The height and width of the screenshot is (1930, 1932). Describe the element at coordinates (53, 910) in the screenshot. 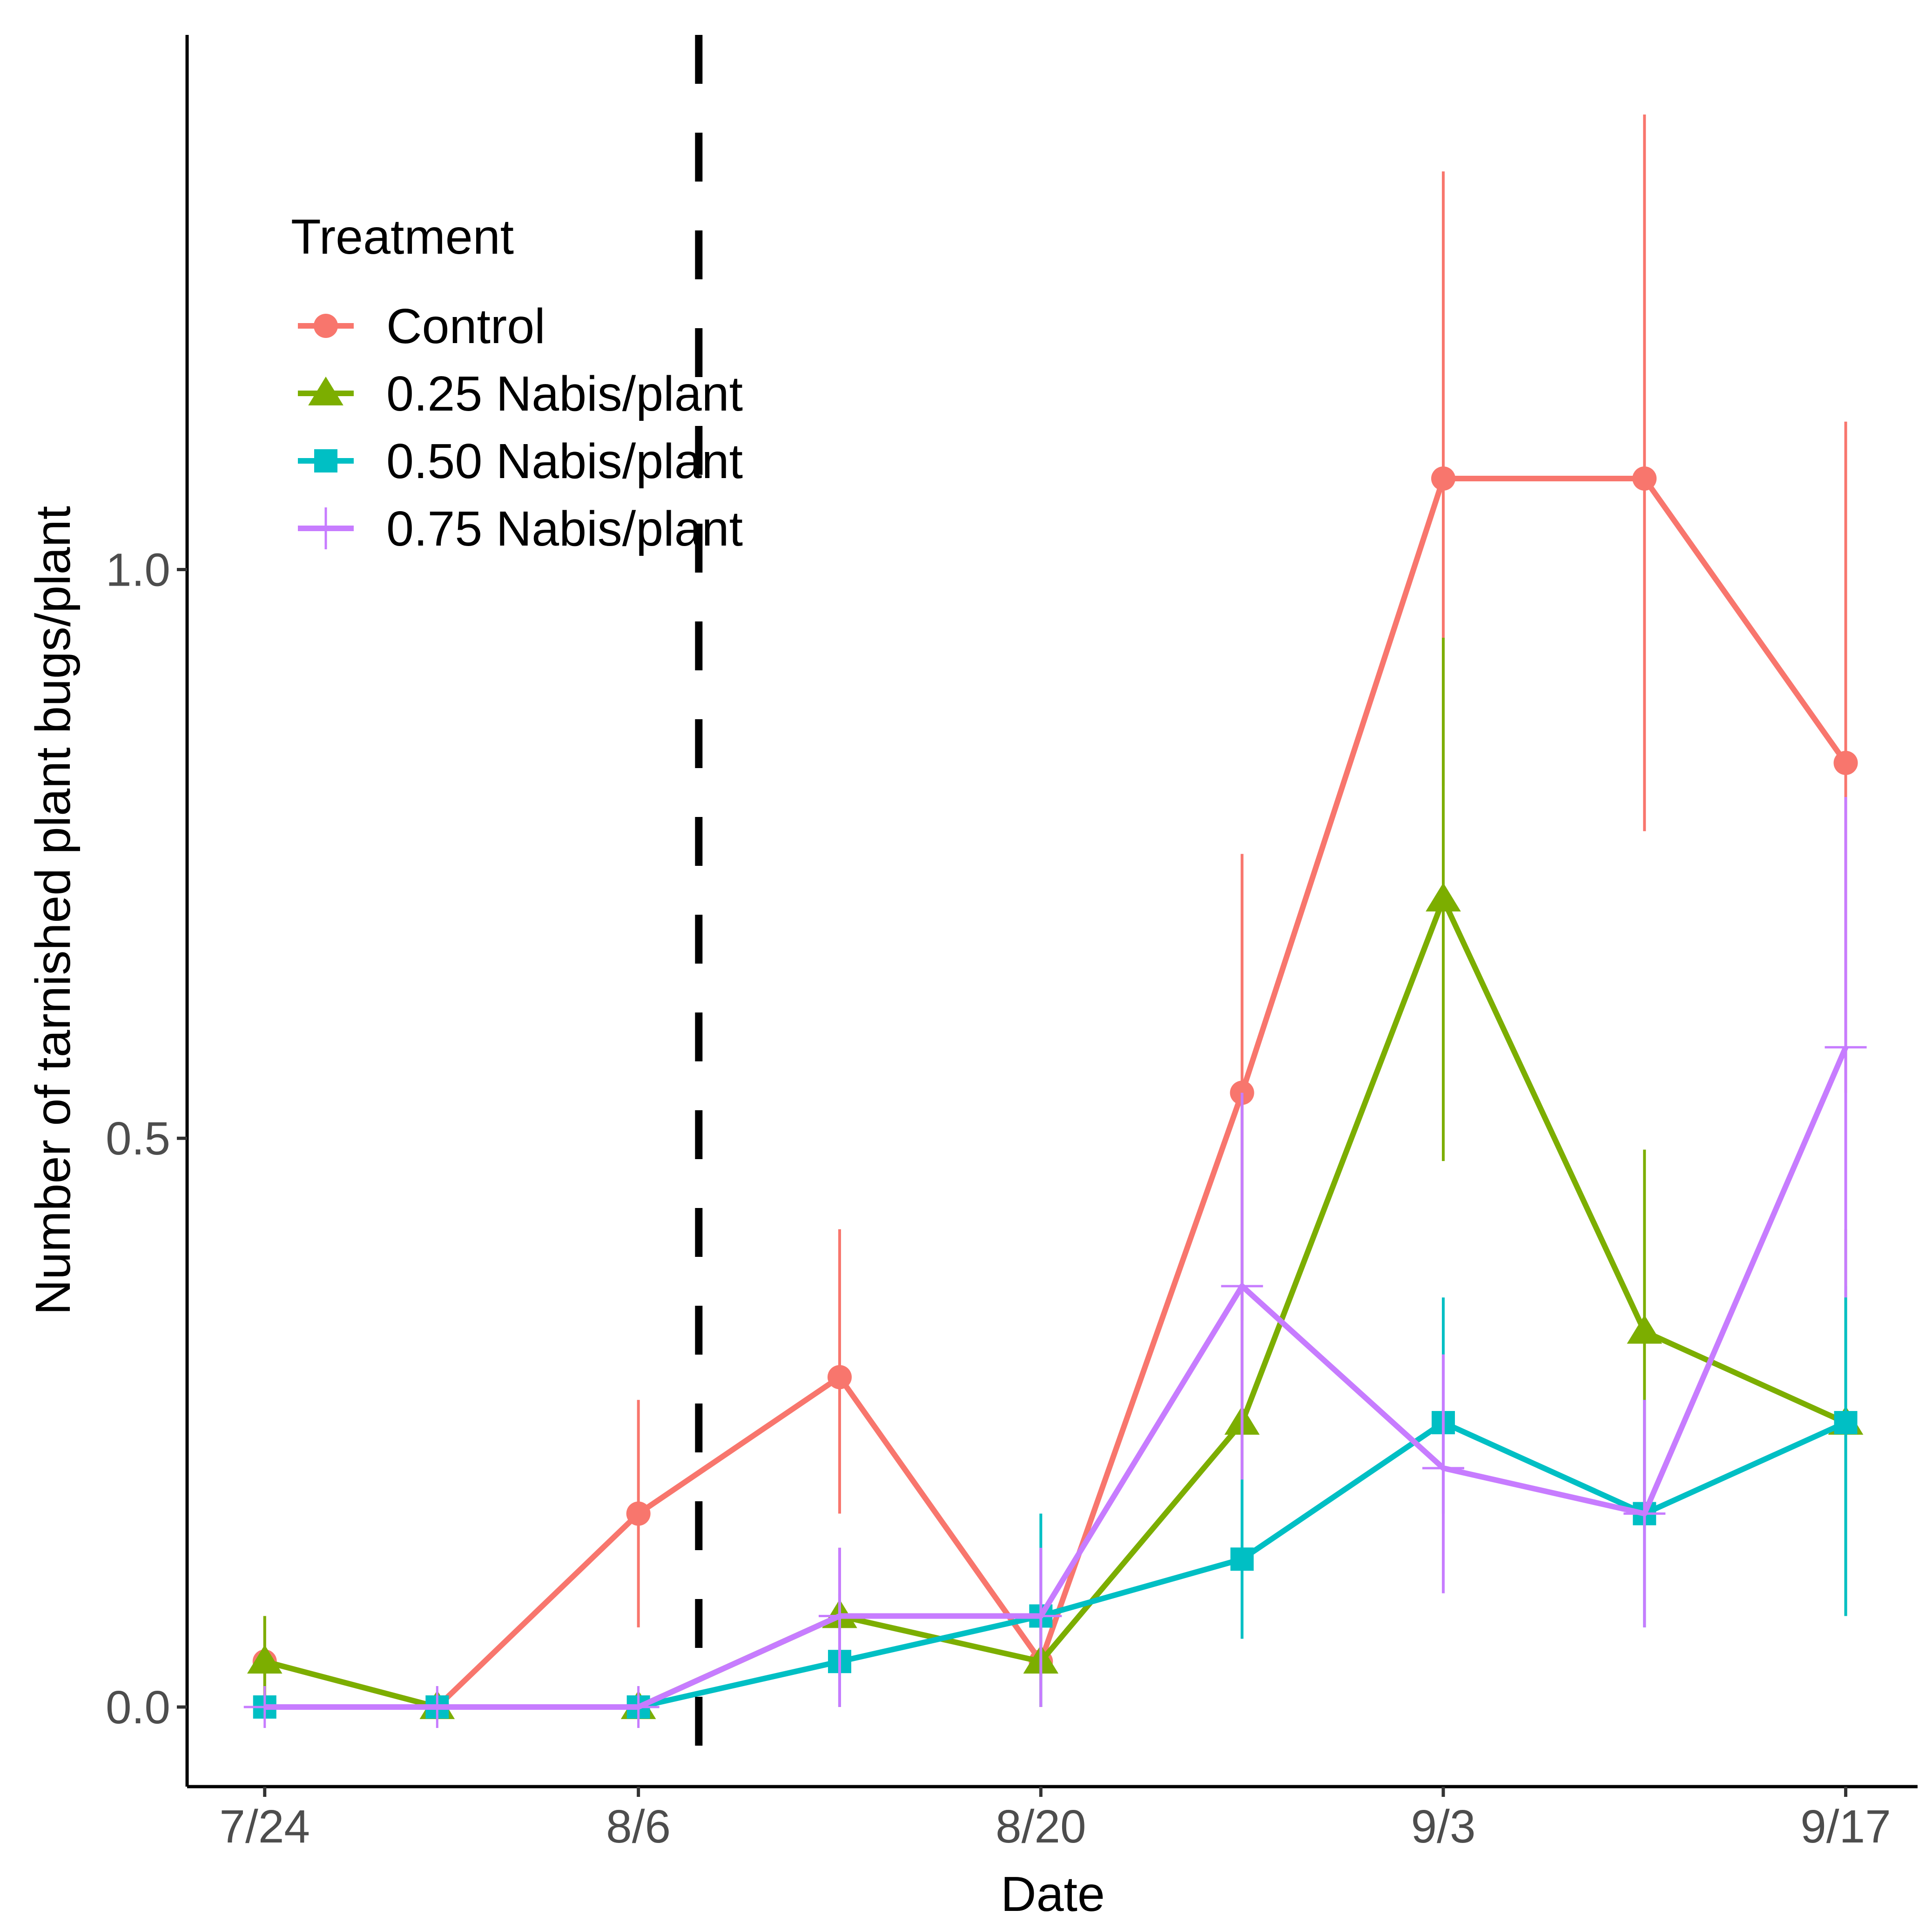

I see `y-axis-title: Number of tarnished plant bugs/plant` at that location.